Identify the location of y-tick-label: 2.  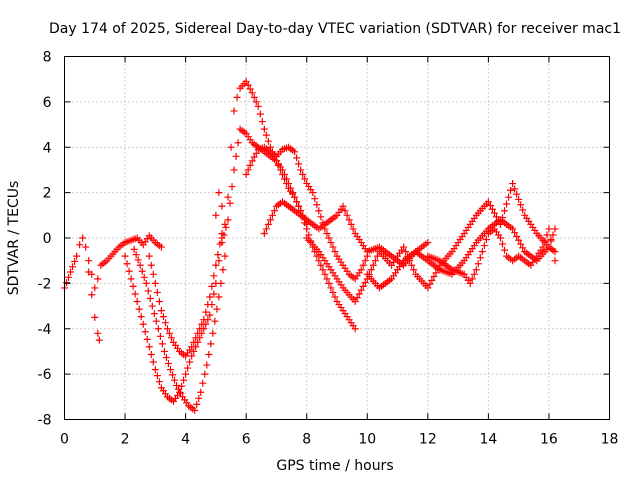
(47, 194).